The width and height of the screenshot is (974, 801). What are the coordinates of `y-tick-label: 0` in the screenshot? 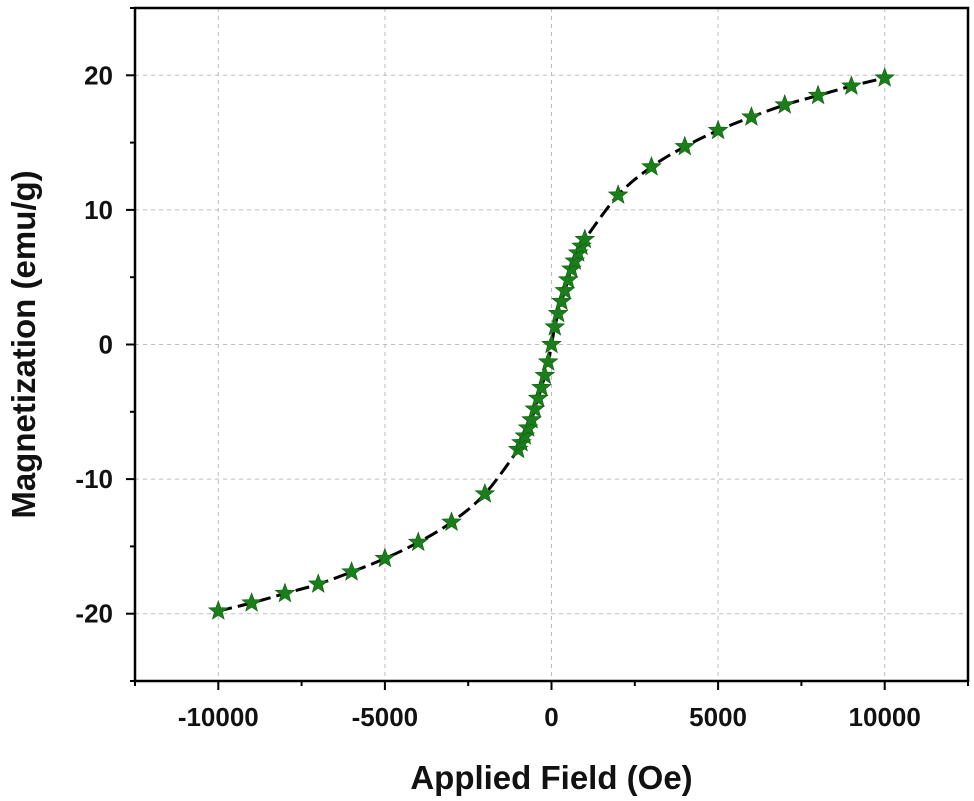 It's located at (106, 345).